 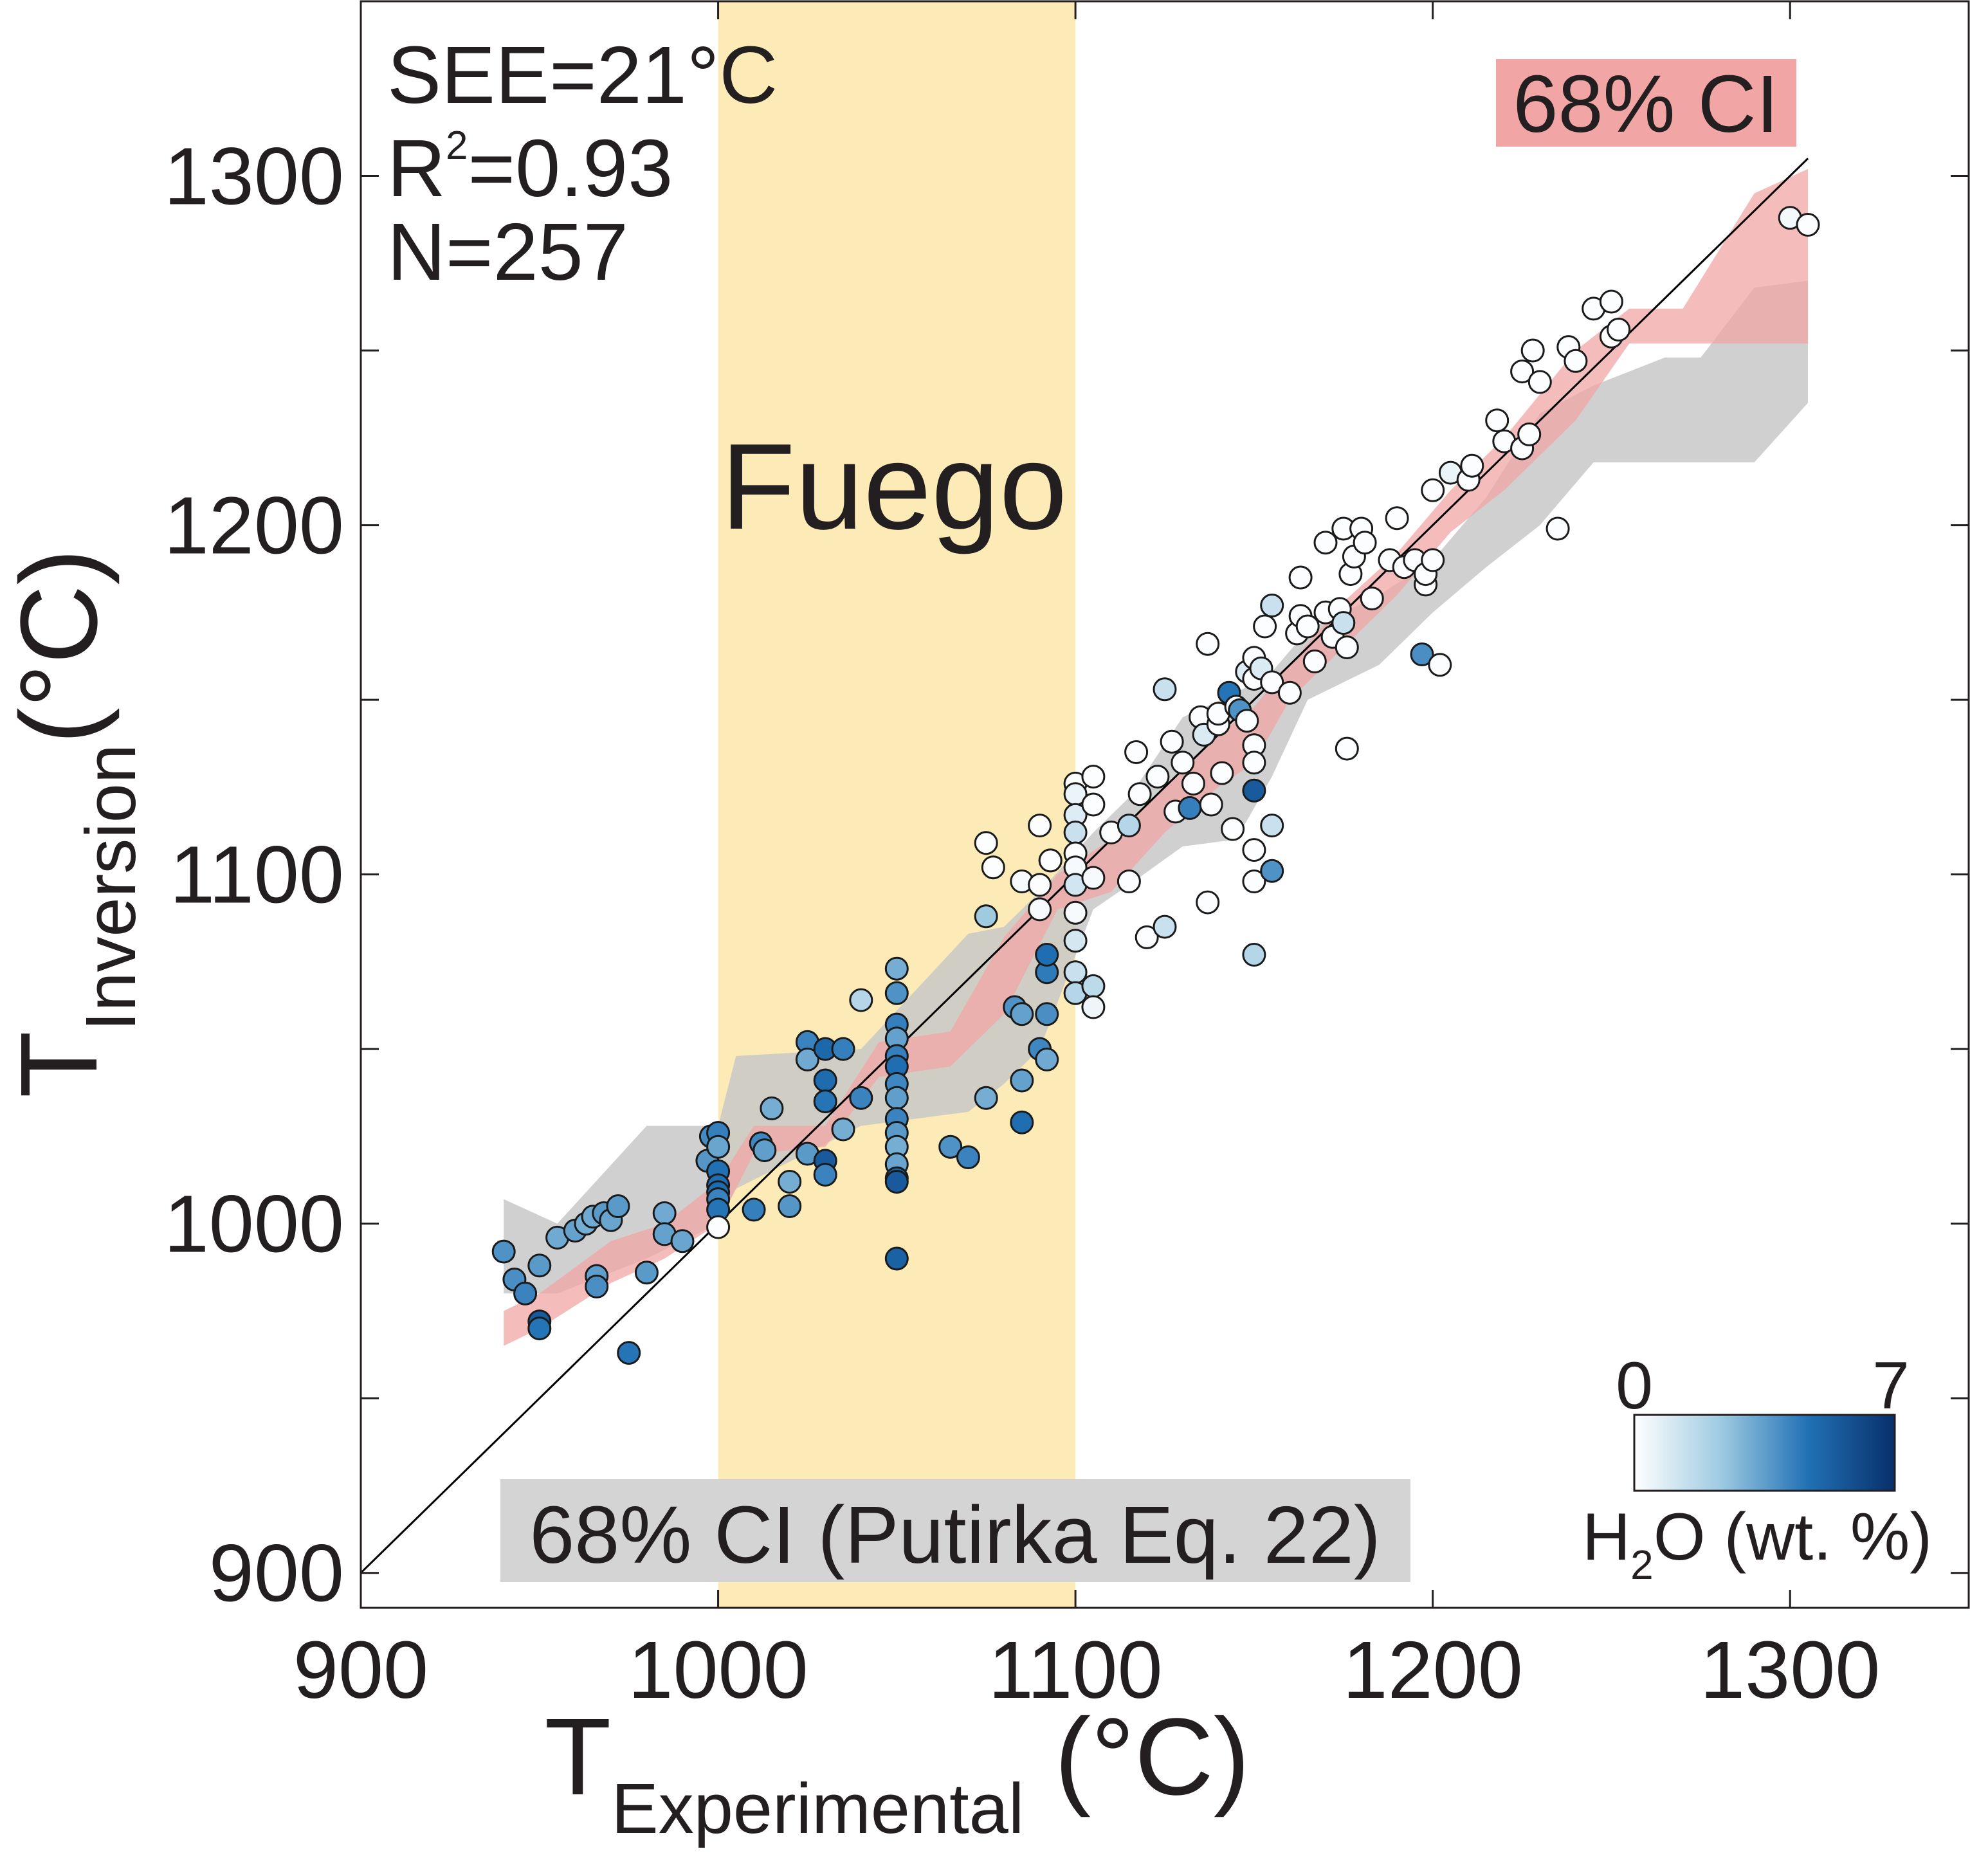 I want to click on y-tick-label: 900, so click(x=276, y=1574).